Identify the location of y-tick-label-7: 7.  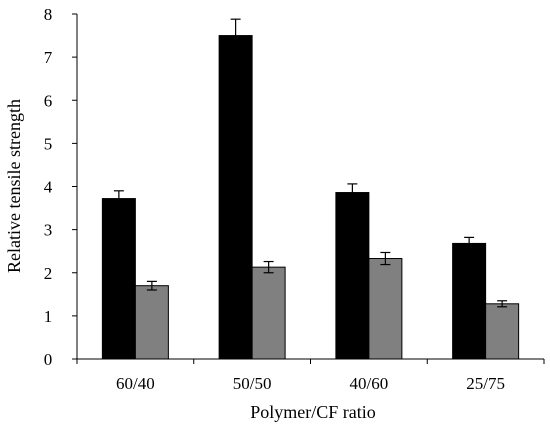
(48, 57).